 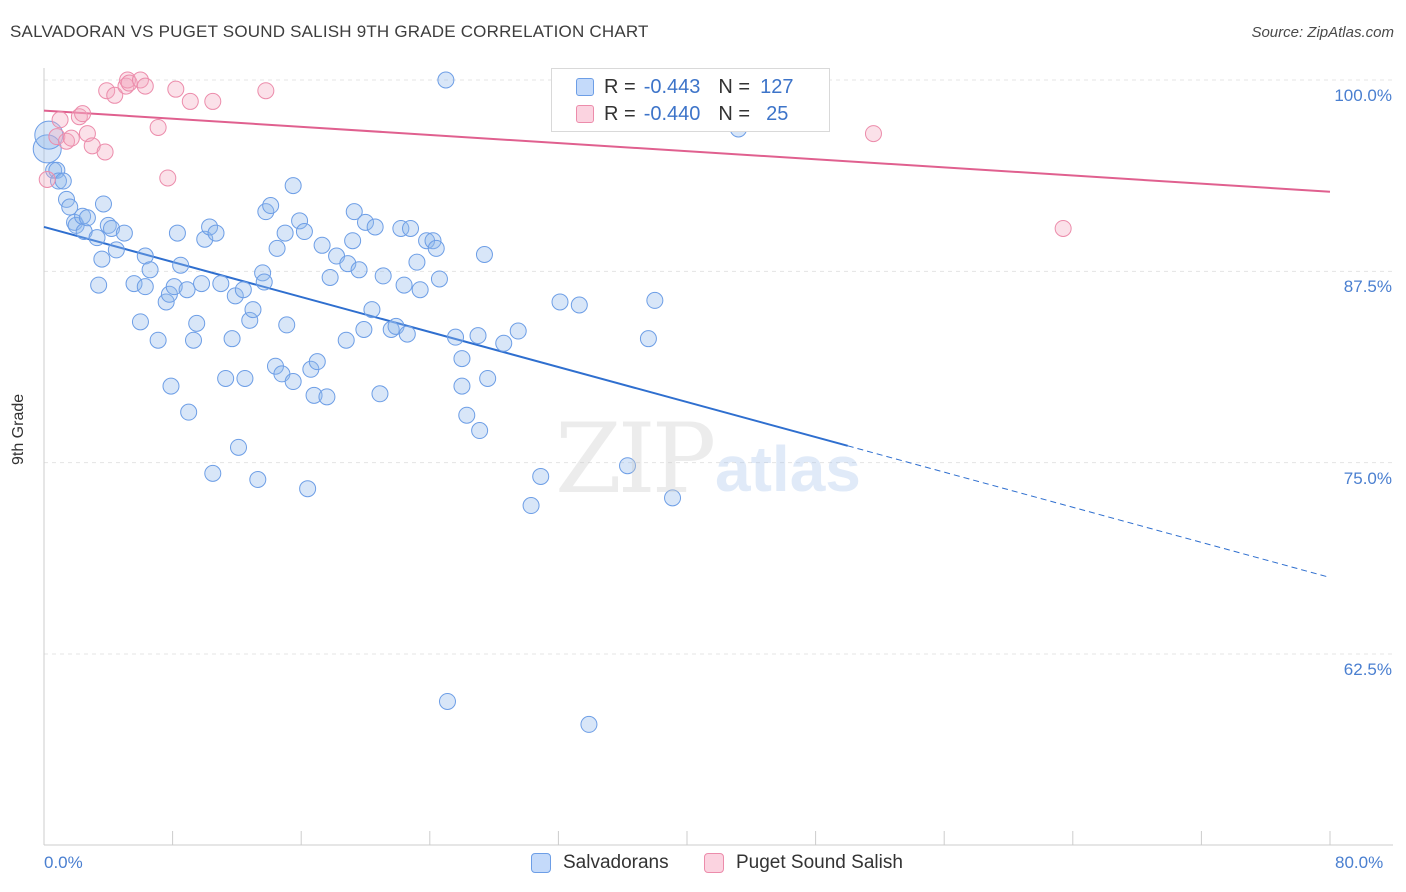 I want to click on correlation-stats-box: R = -0.443 N = 127 R = -0.440 N = 25, so click(x=690, y=100).